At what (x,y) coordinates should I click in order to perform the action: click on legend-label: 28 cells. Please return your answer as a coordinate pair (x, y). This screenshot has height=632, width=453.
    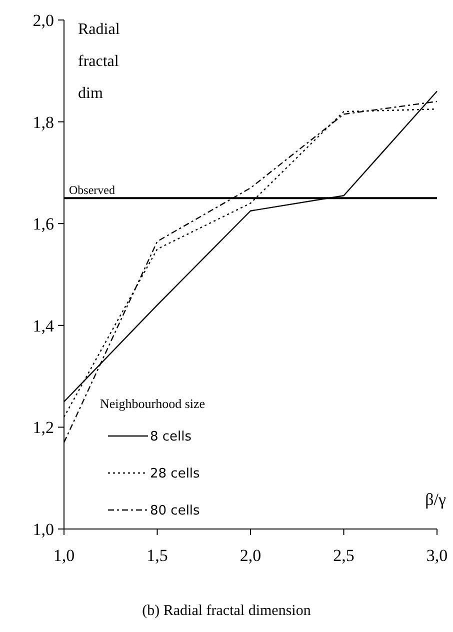
    Looking at the image, I should click on (175, 474).